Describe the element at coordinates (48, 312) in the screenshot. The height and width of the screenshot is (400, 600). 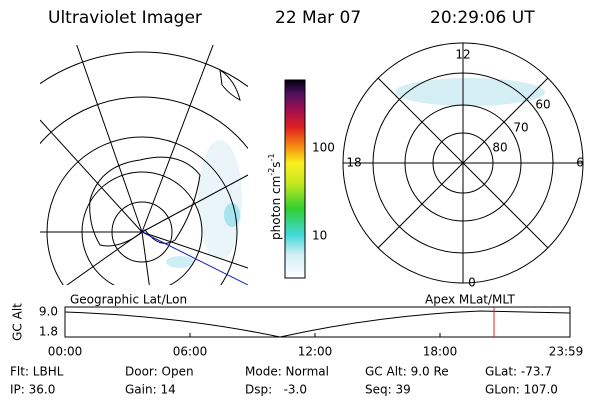
I see `strip-ytick: 9.0` at that location.